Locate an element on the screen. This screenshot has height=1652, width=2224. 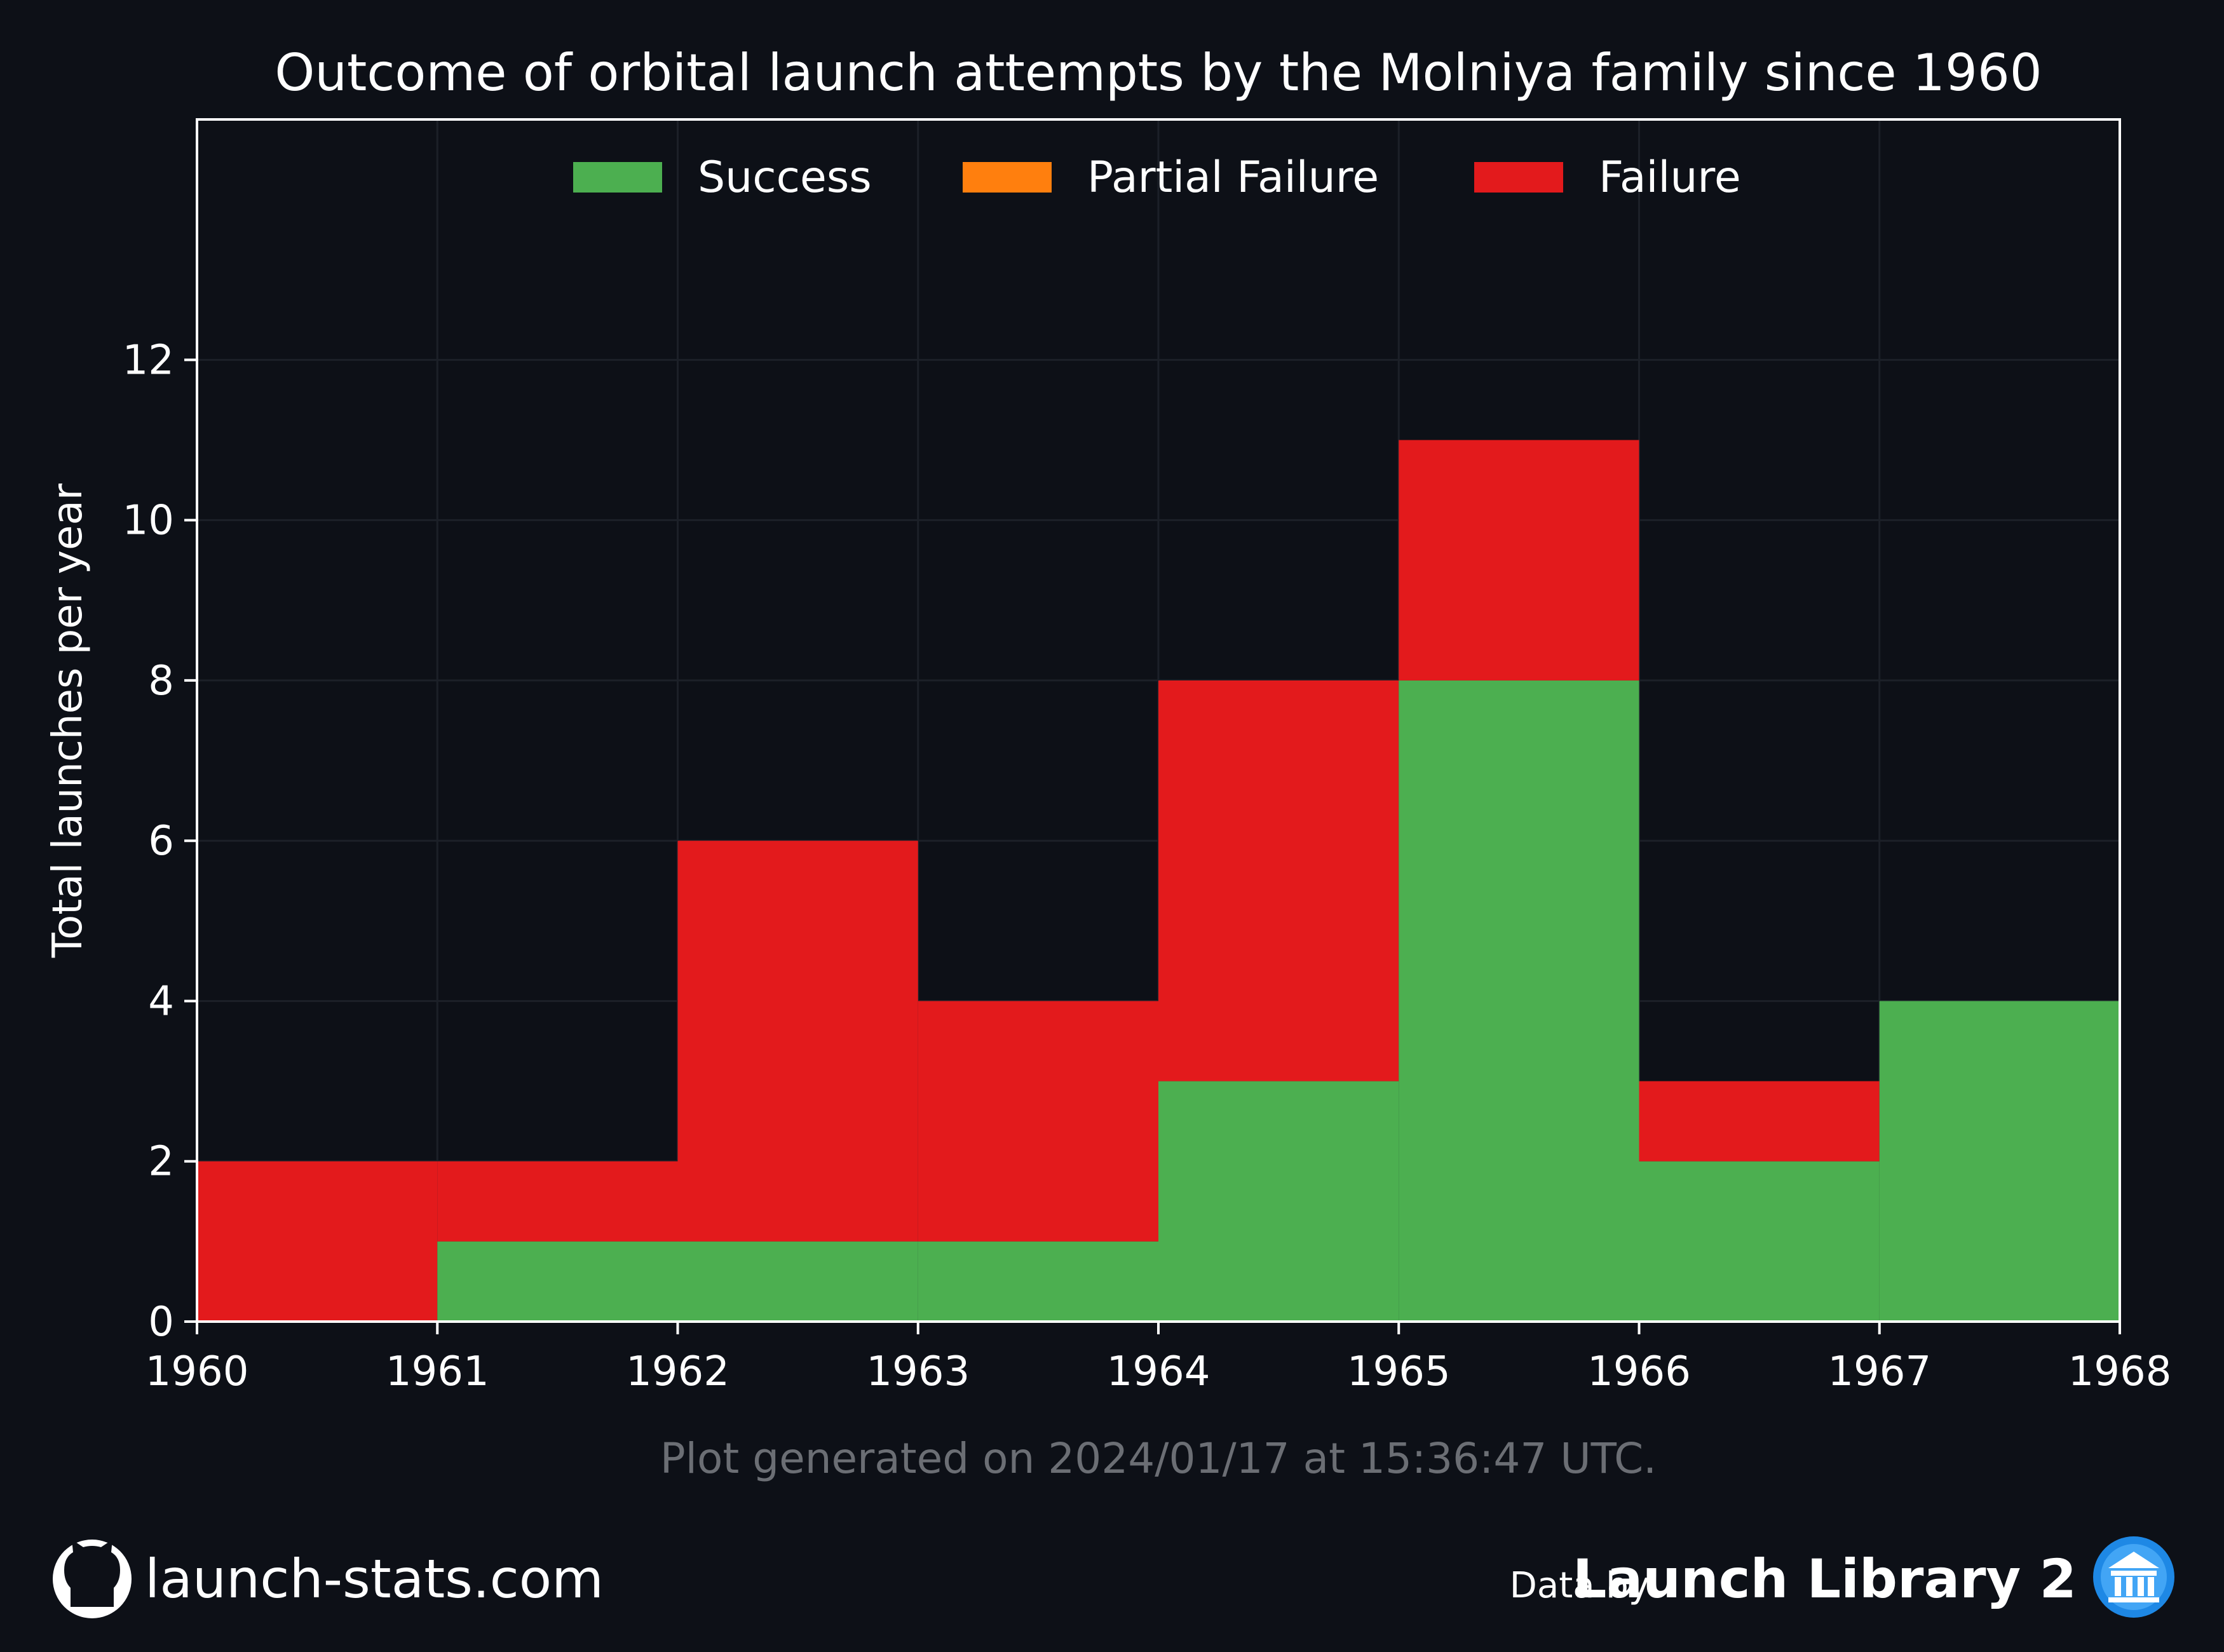
x-axis: 1960 1961 1962 1963 1964 1965 1966 1967 1968 is located at coordinates (1159, 1358).